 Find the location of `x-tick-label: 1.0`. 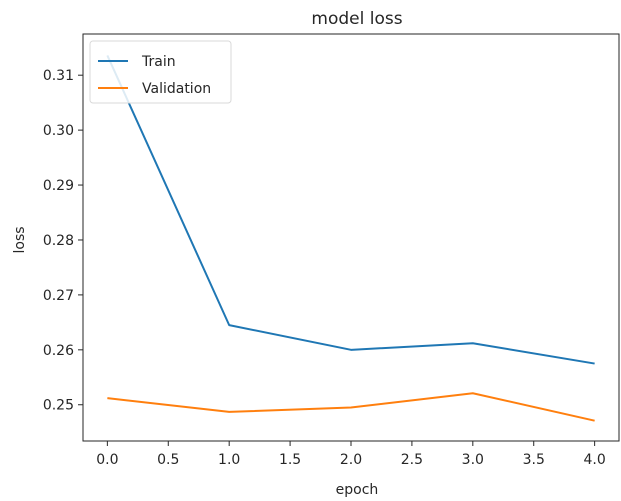

x-tick-label: 1.0 is located at coordinates (229, 460).